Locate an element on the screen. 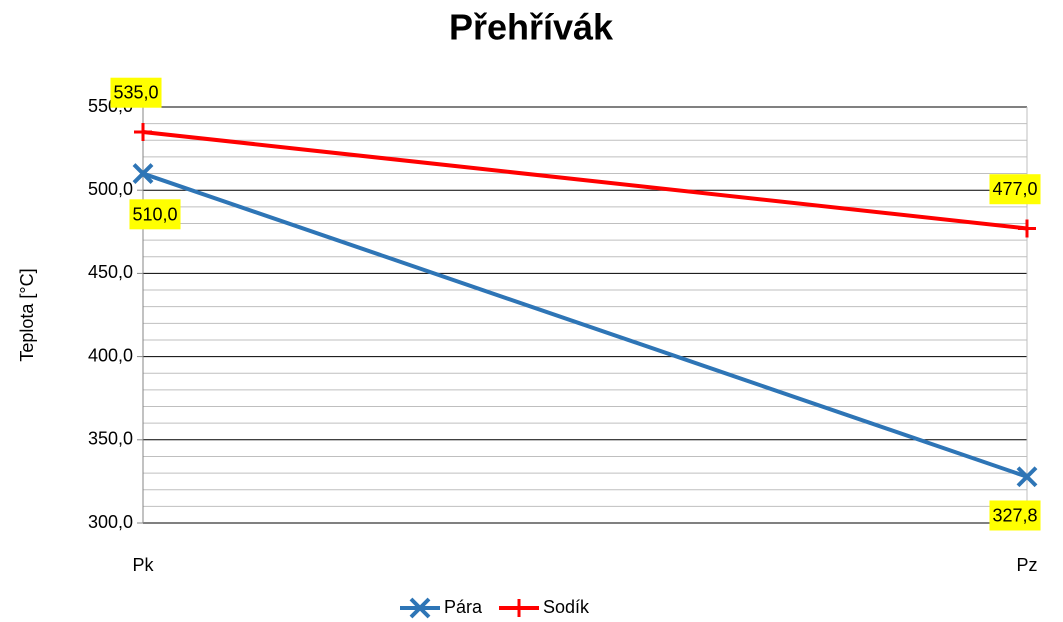 Image resolution: width=1063 pixels, height=622 pixels. data-label: 327,8 is located at coordinates (1015, 515).